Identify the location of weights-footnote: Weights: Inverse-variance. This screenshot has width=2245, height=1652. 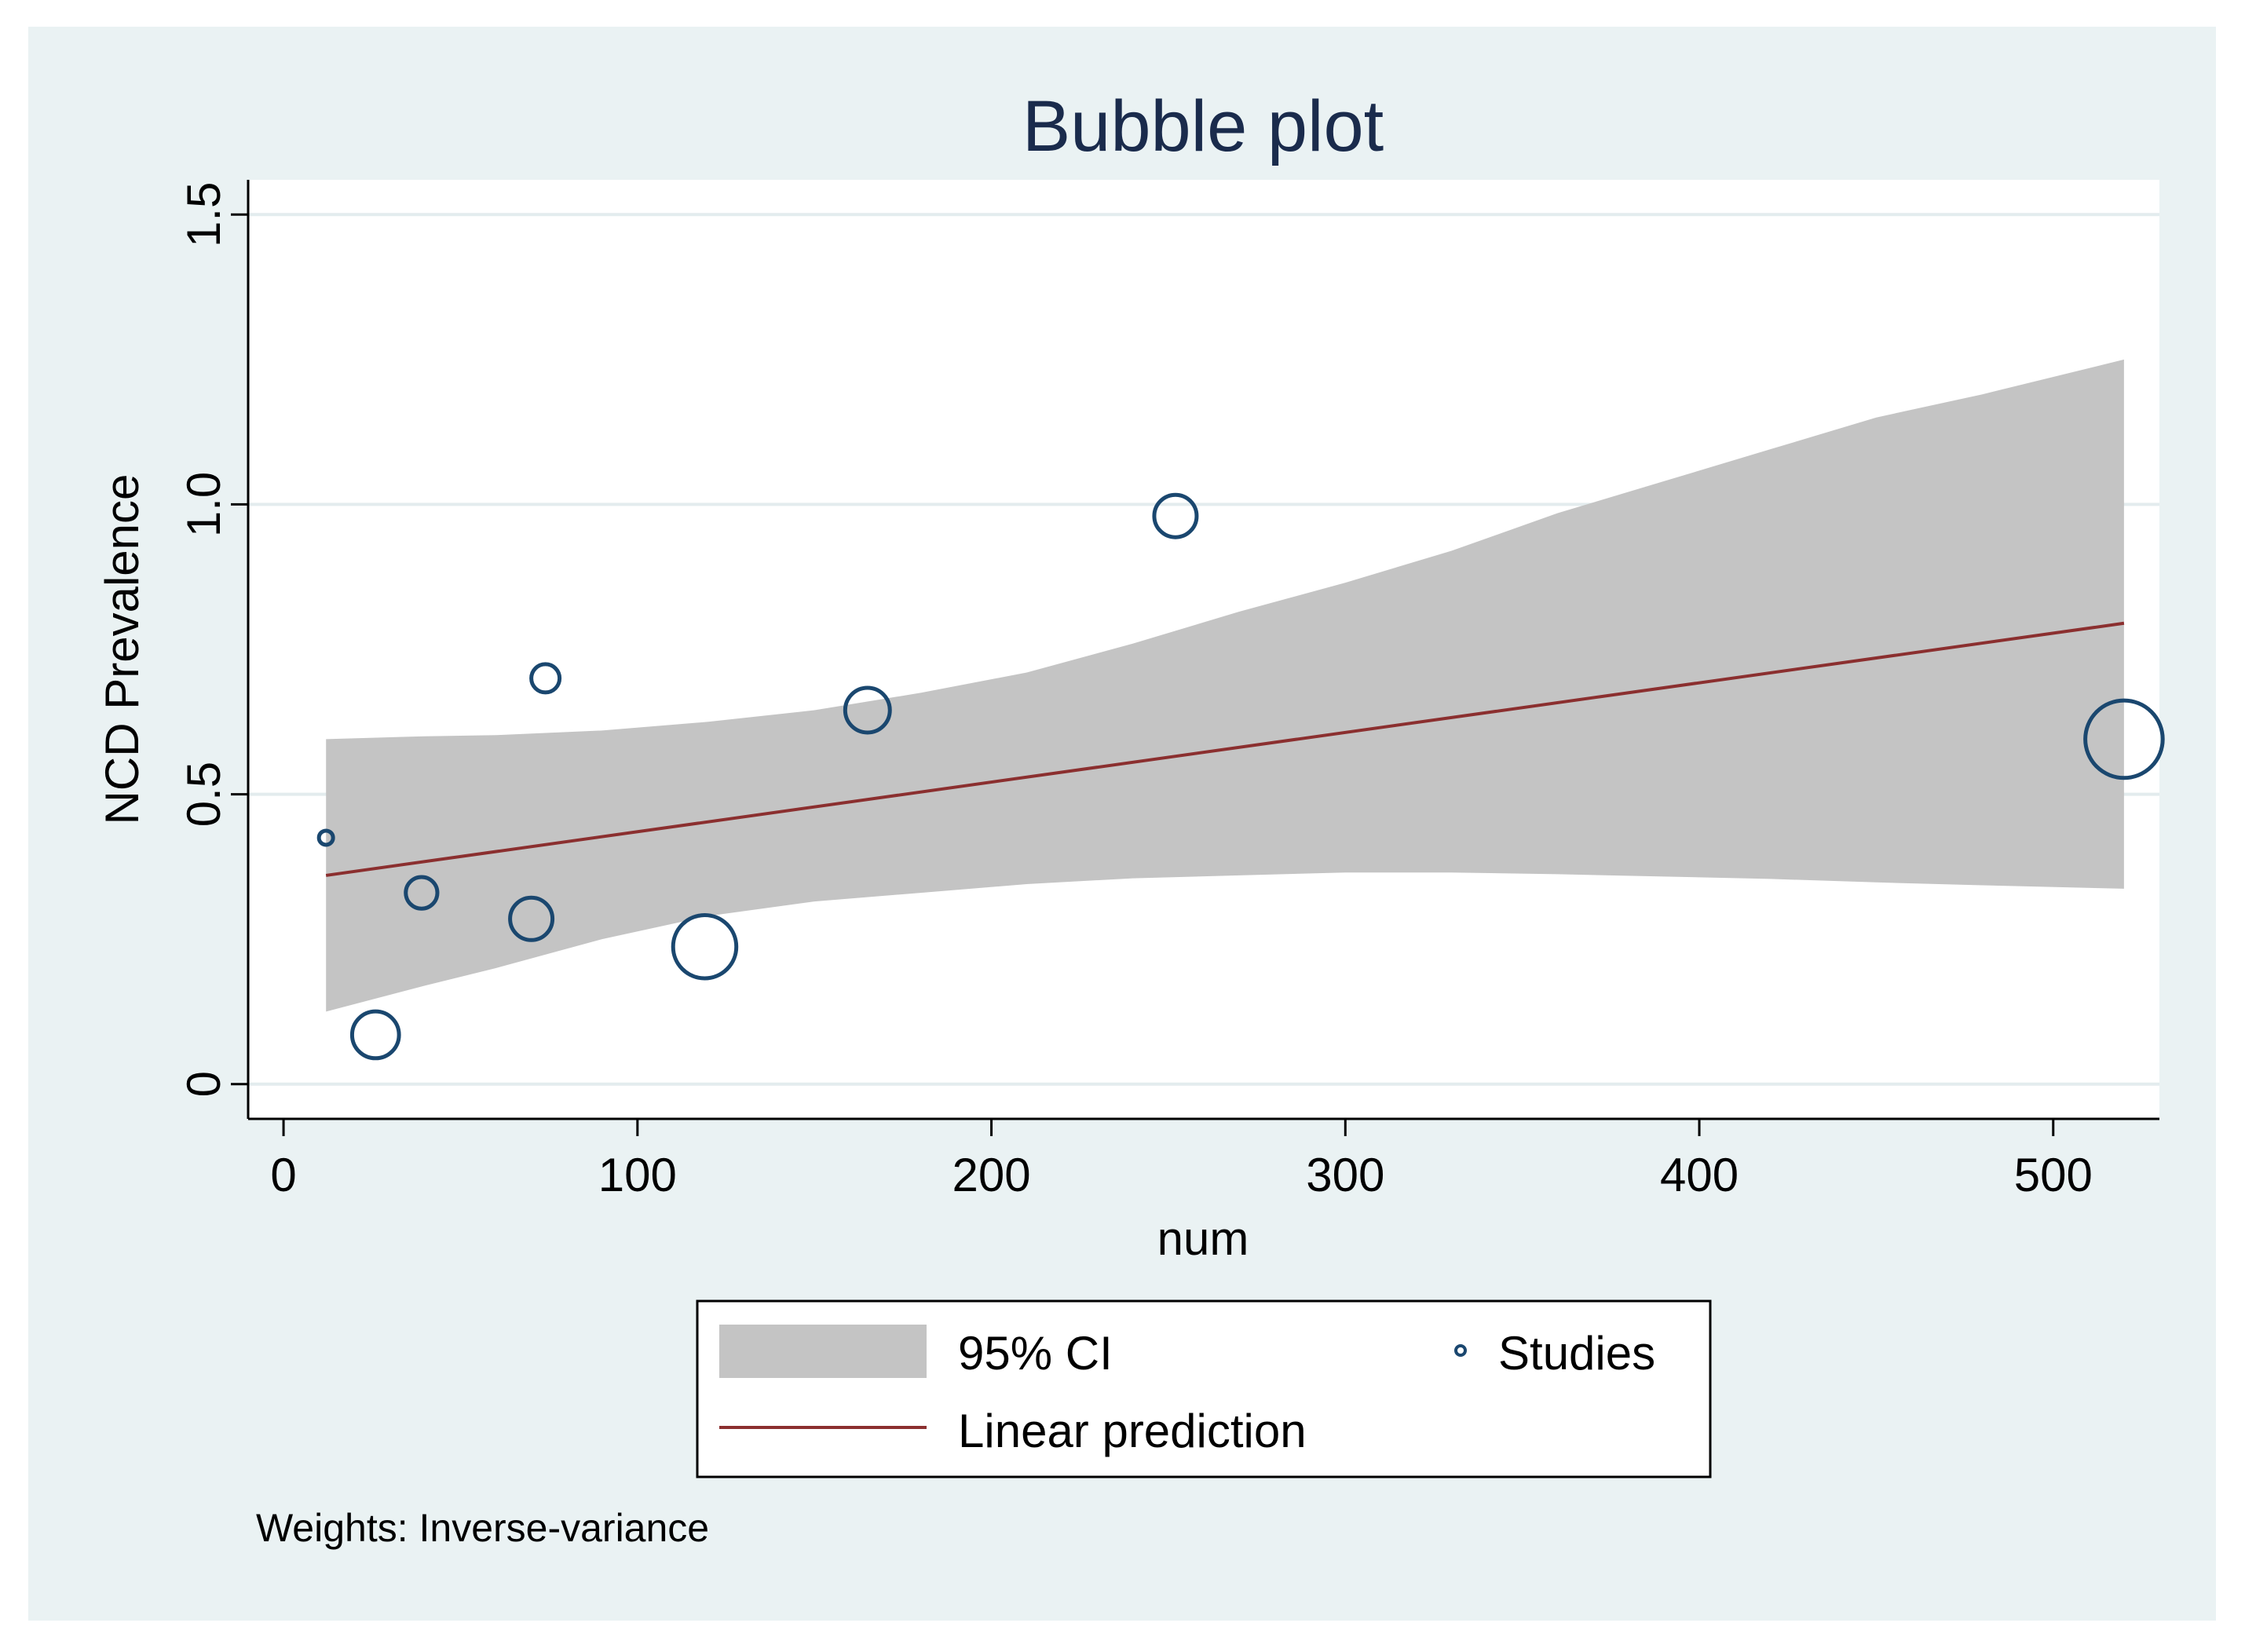
(483, 1528).